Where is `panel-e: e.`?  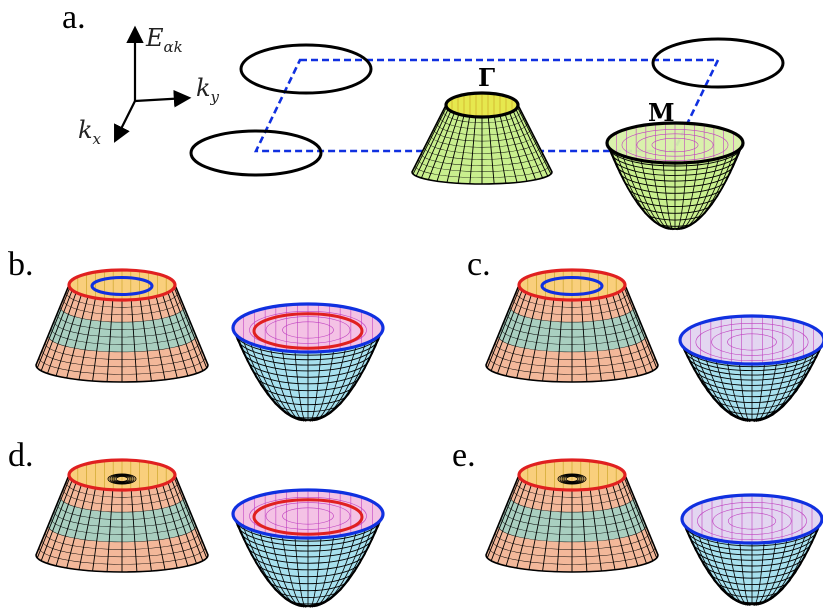
panel-e: e. is located at coordinates (637, 522).